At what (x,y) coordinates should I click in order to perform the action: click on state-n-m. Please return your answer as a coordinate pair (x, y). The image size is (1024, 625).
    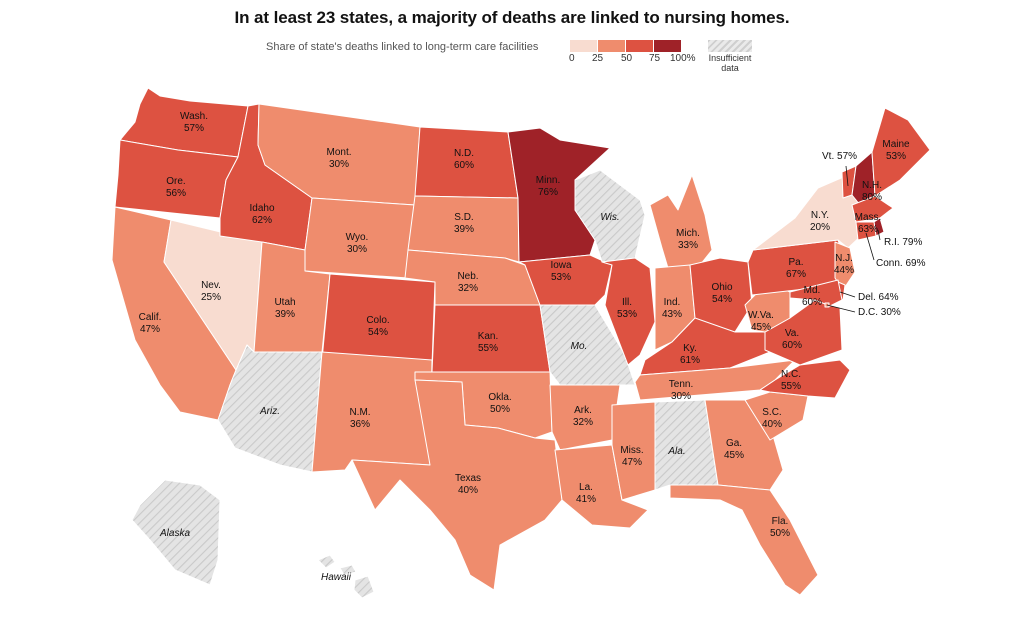
    Looking at the image, I should click on (372, 412).